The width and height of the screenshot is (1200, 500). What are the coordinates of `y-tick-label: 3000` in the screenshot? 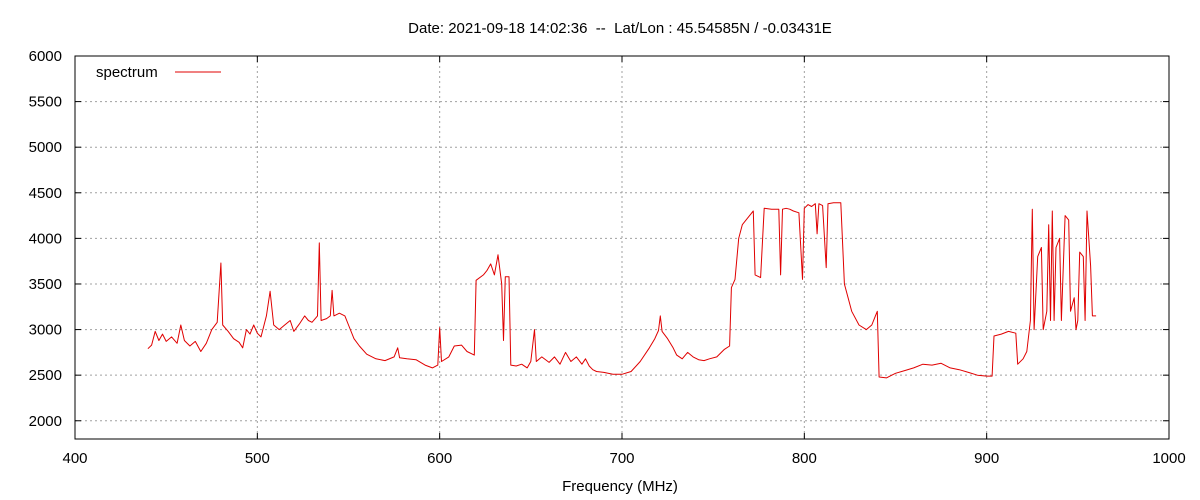 It's located at (45, 330).